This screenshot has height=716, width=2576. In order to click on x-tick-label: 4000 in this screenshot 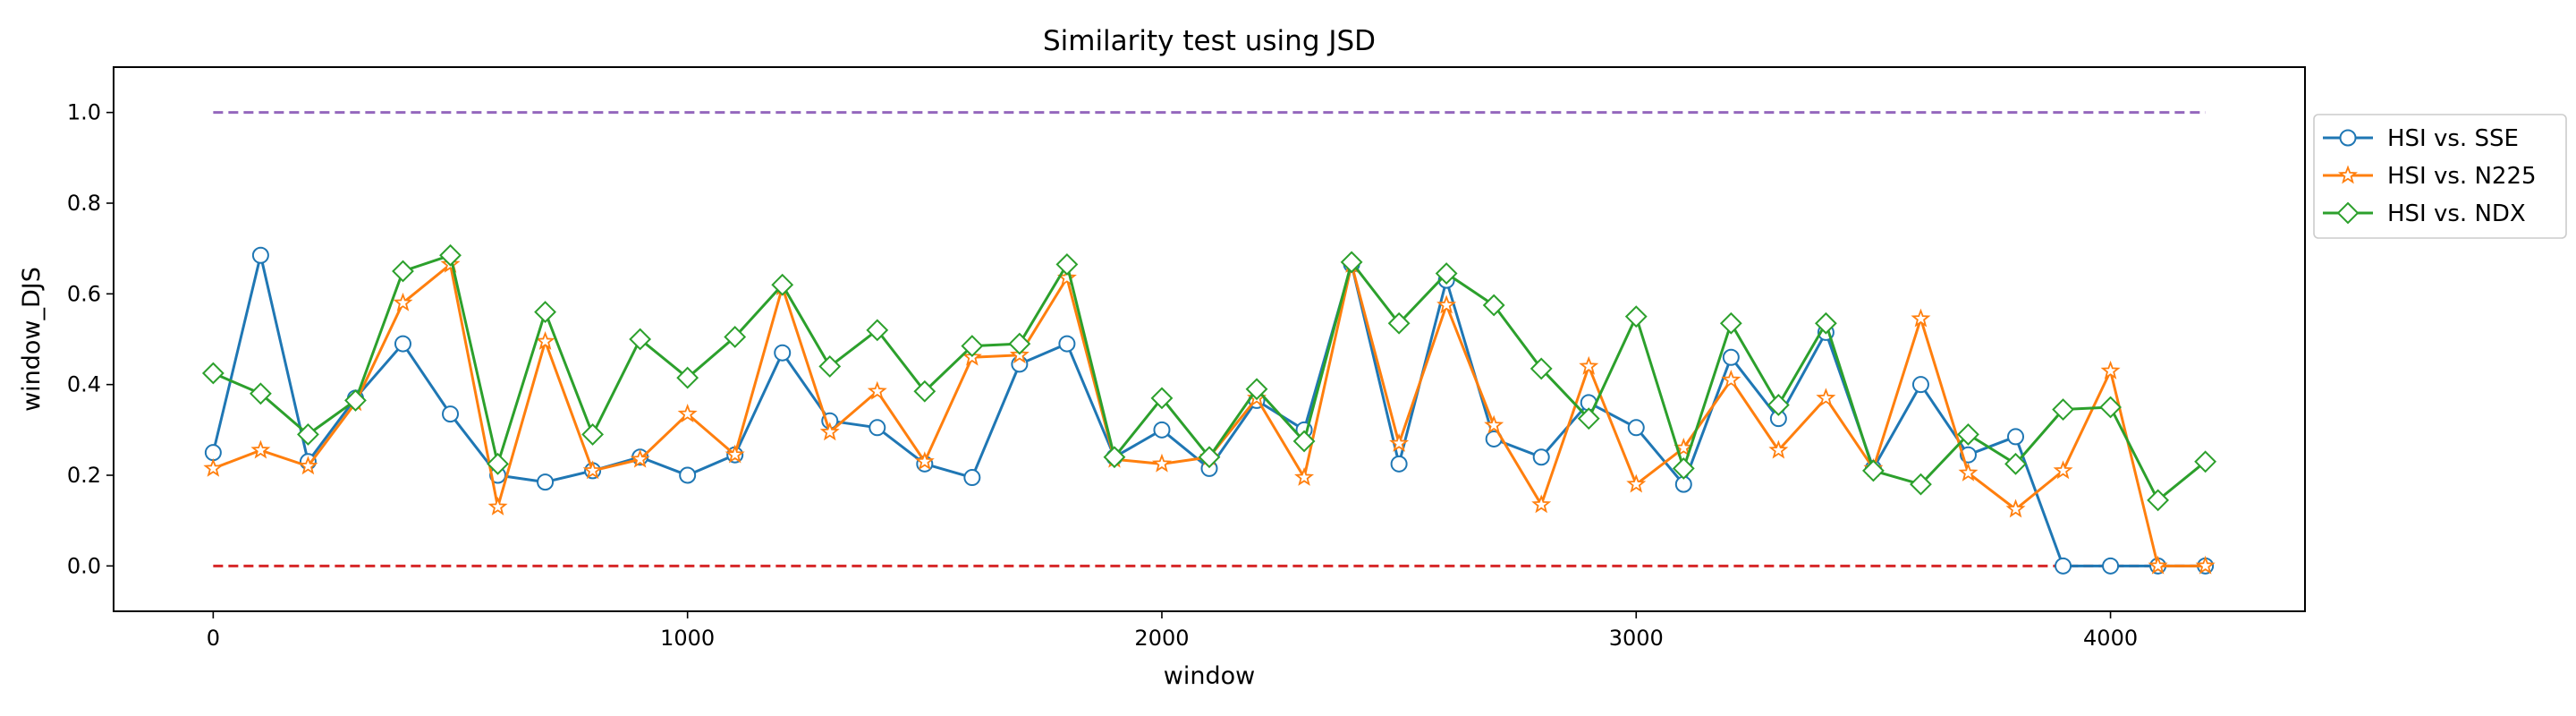, I will do `click(2110, 638)`.